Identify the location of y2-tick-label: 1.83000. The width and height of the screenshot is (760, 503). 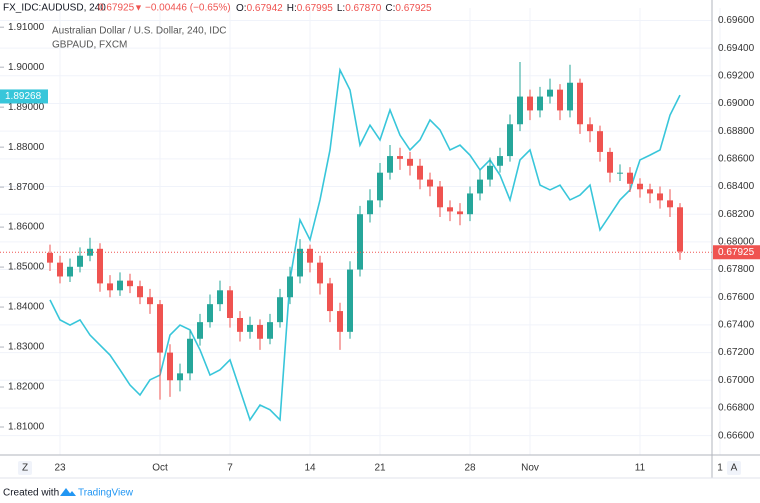
(26, 347).